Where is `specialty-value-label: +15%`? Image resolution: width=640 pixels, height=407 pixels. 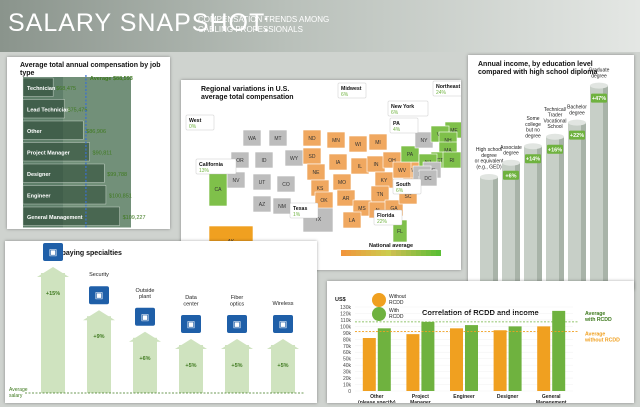 specialty-value-label: +15% is located at coordinates (53, 294).